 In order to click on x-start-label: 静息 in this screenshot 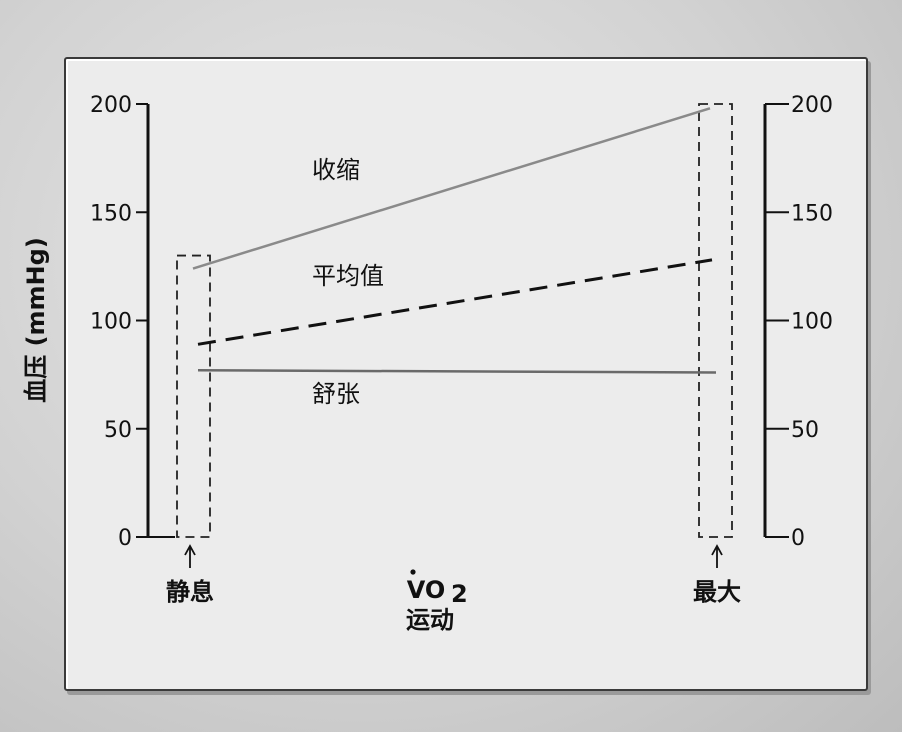, I will do `click(190, 592)`.